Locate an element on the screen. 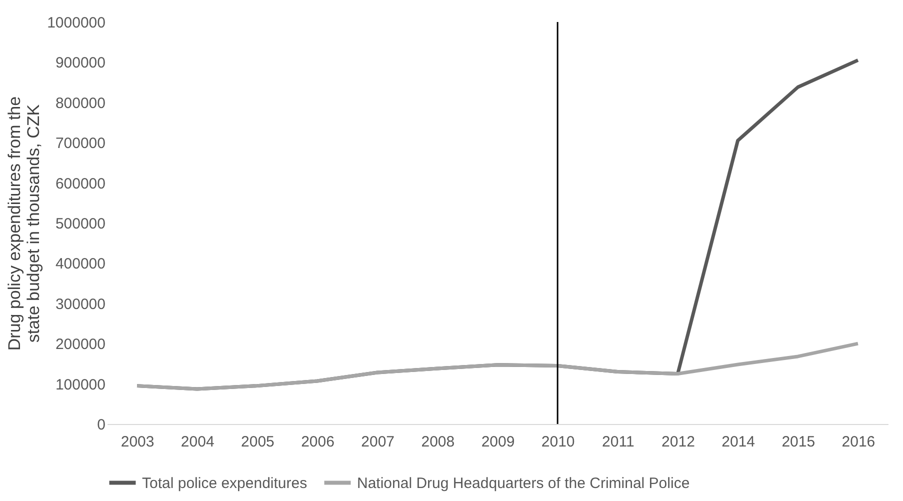  y-axis-title: Drug policy expenditures from the state budget in thousands, CZK is located at coordinates (24, 223).